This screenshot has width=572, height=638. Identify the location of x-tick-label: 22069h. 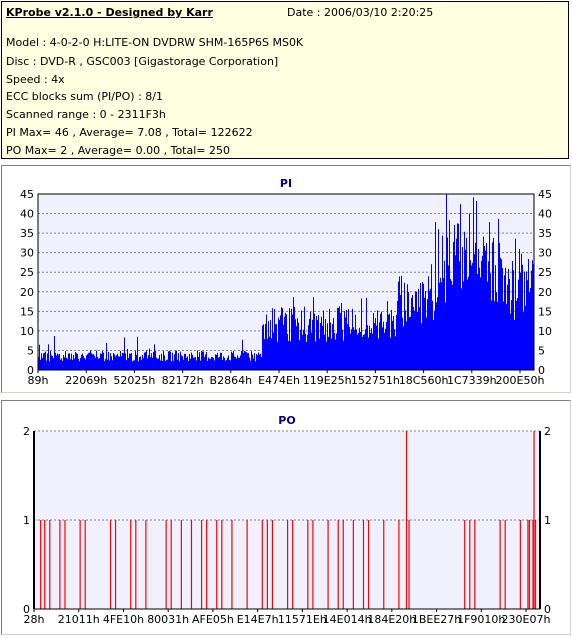
(86, 380).